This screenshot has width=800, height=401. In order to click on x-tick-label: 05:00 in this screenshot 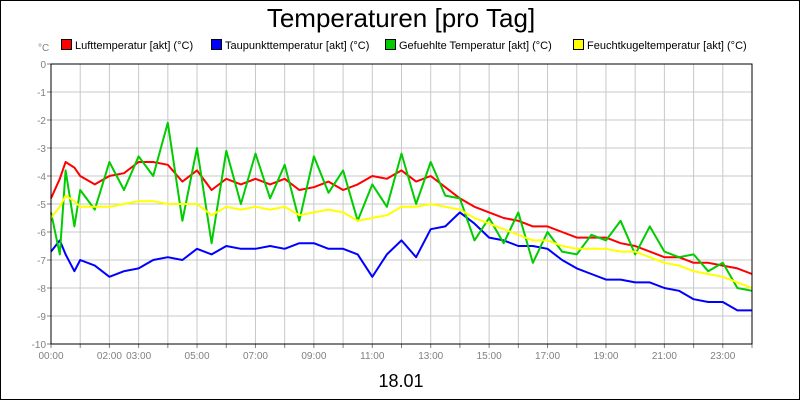, I will do `click(197, 356)`.